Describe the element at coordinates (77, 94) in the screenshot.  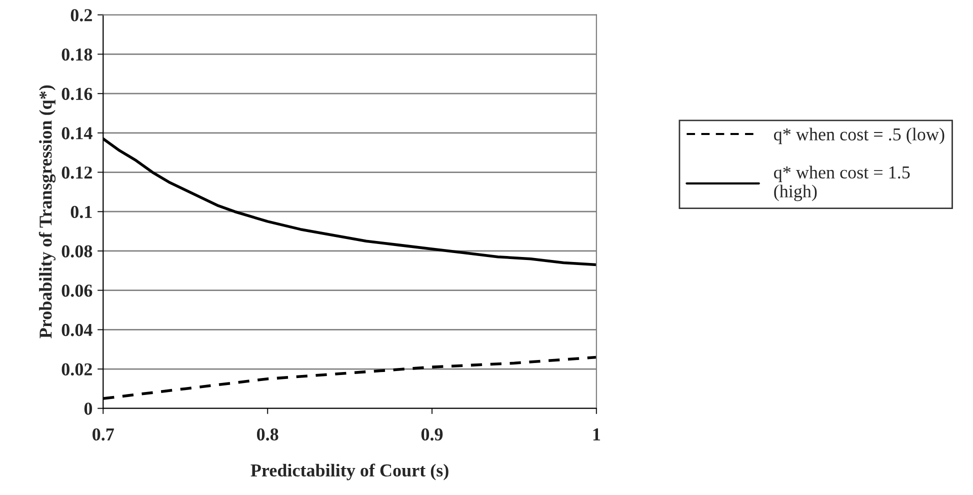
I see `y-tick-label: 0.16` at that location.